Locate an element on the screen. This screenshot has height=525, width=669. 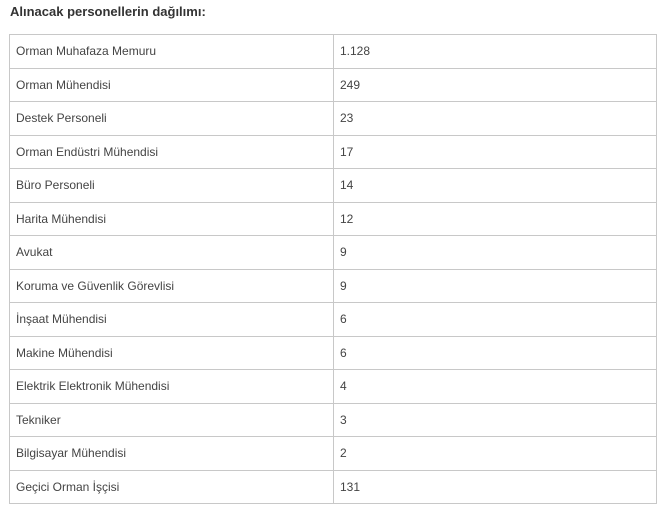
table-row: Koruma ve Güvenlik Görevlisi 9 is located at coordinates (333, 285).